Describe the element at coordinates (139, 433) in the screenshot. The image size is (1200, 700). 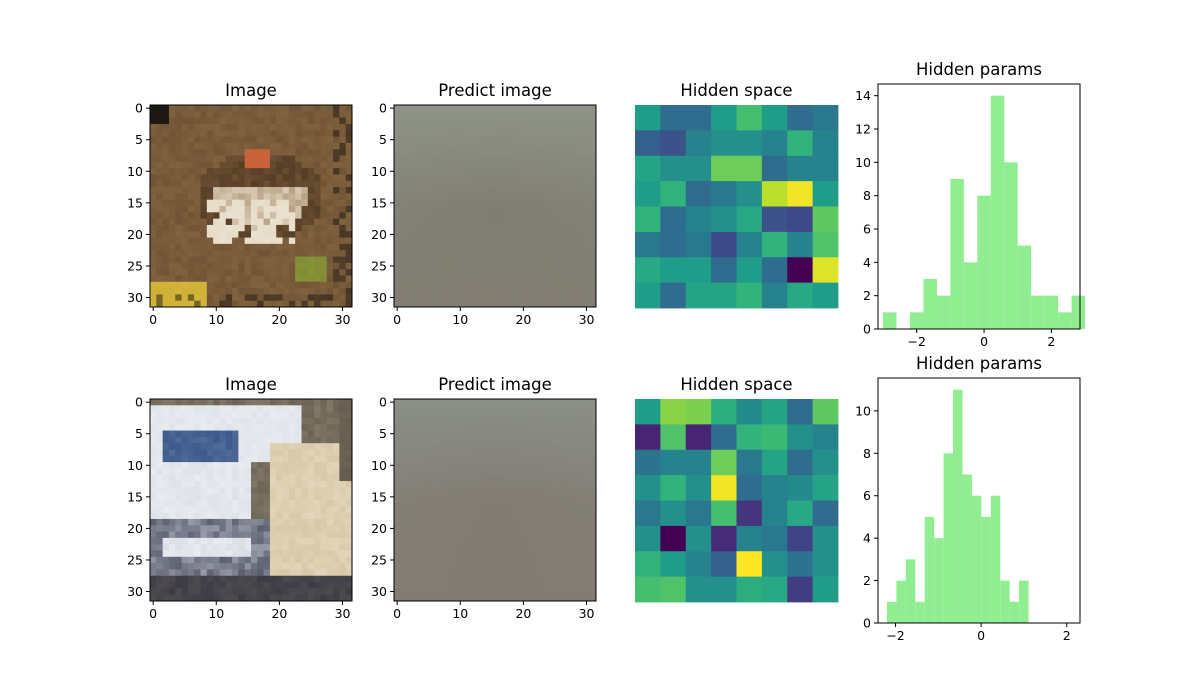
I see `y-tick-label: 5` at that location.